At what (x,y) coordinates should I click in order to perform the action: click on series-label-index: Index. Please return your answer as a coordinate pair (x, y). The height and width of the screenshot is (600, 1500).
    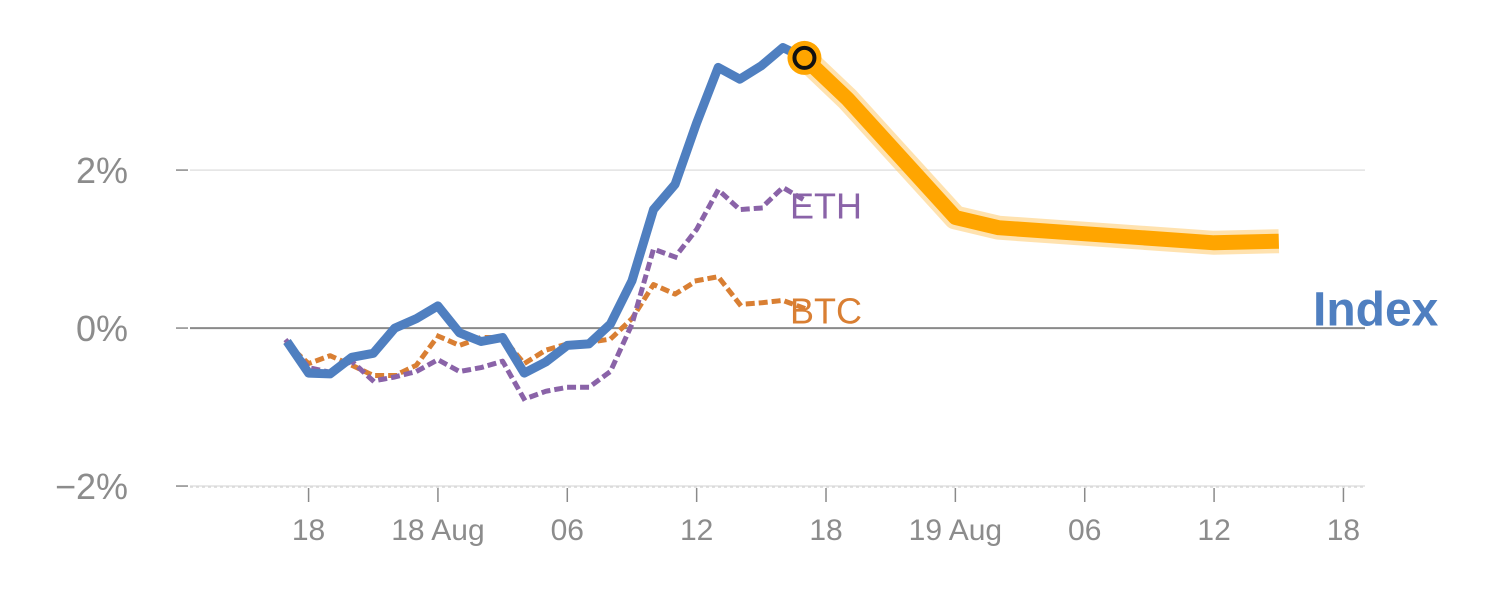
    Looking at the image, I should click on (1376, 309).